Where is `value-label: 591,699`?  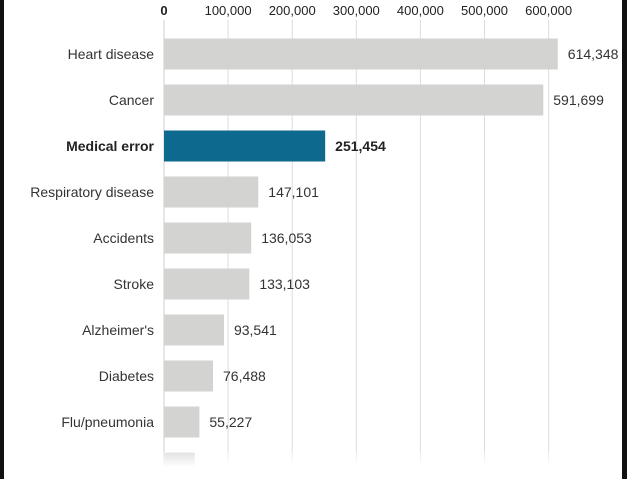
value-label: 591,699 is located at coordinates (578, 100).